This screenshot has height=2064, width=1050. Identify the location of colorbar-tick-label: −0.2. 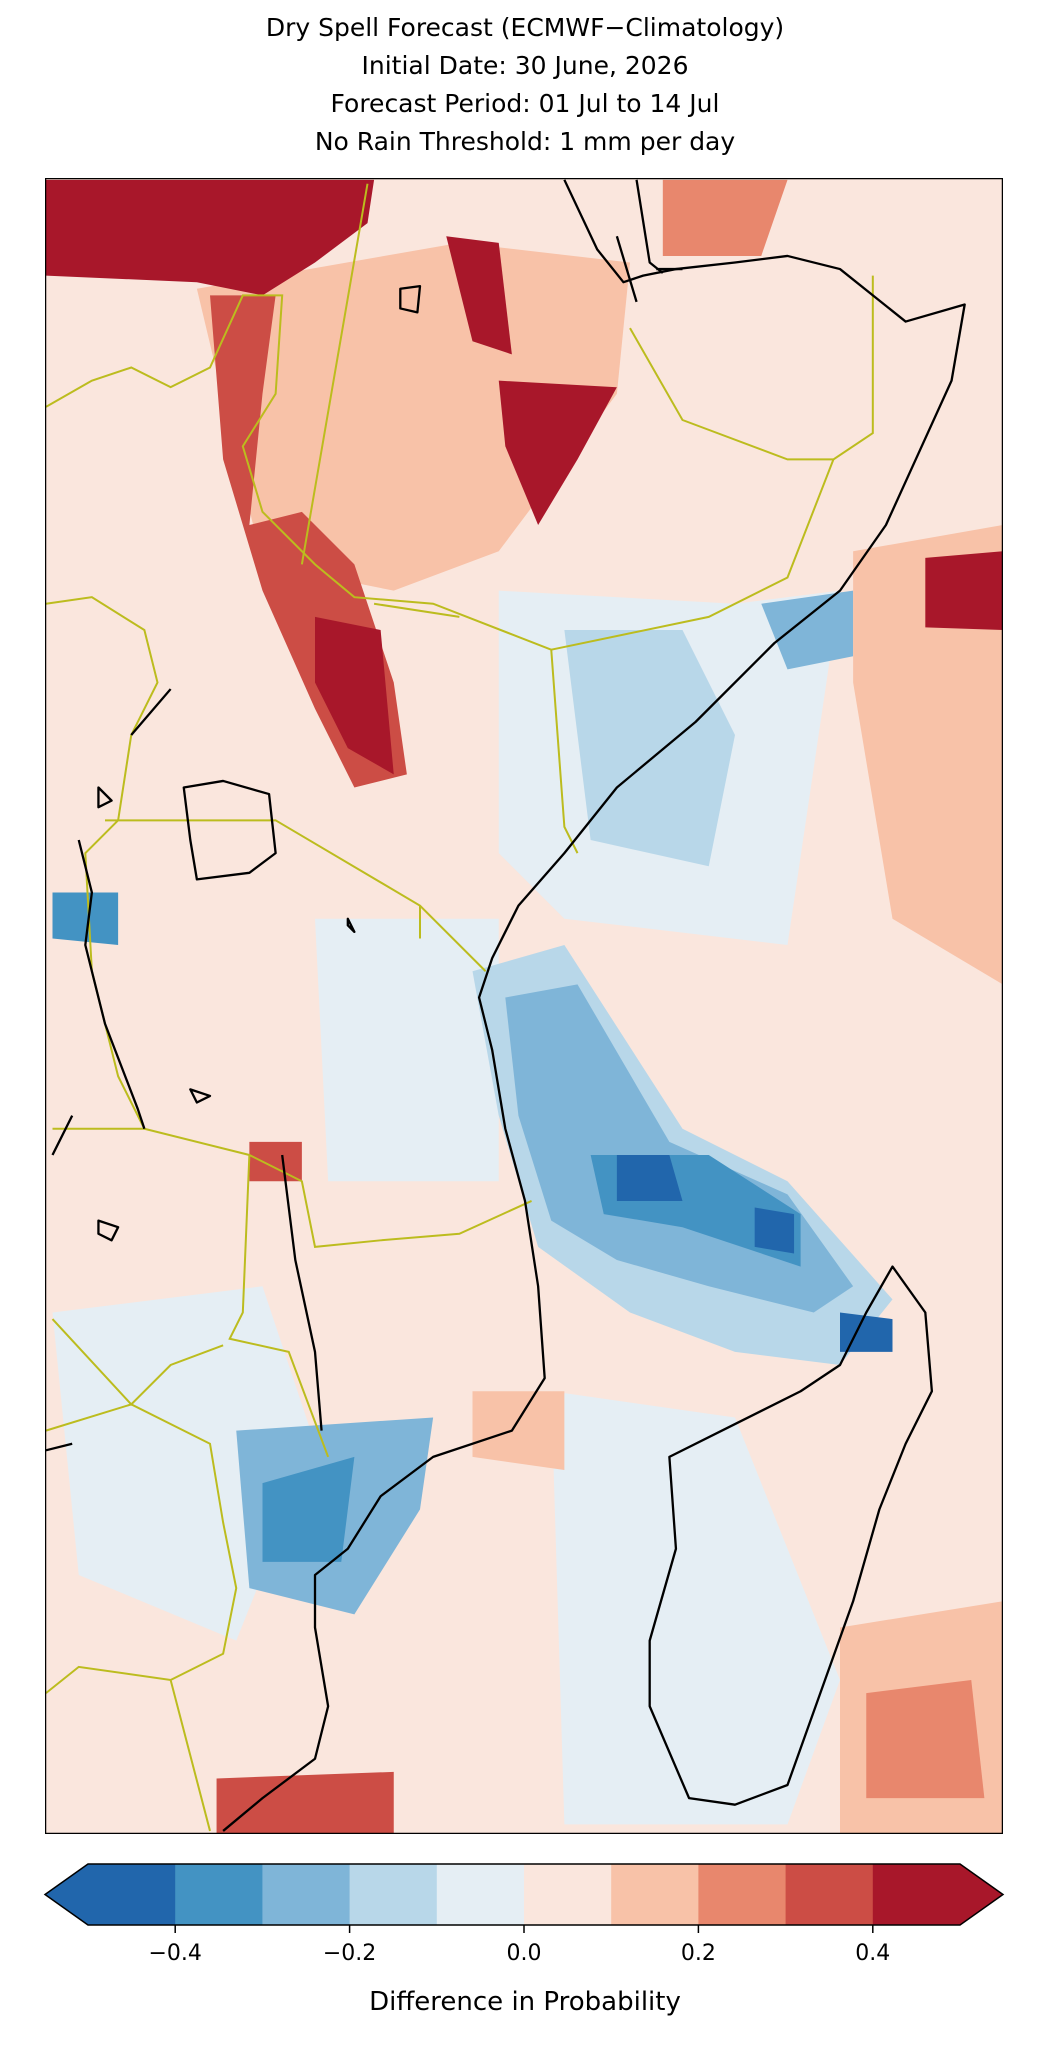
(349, 1953).